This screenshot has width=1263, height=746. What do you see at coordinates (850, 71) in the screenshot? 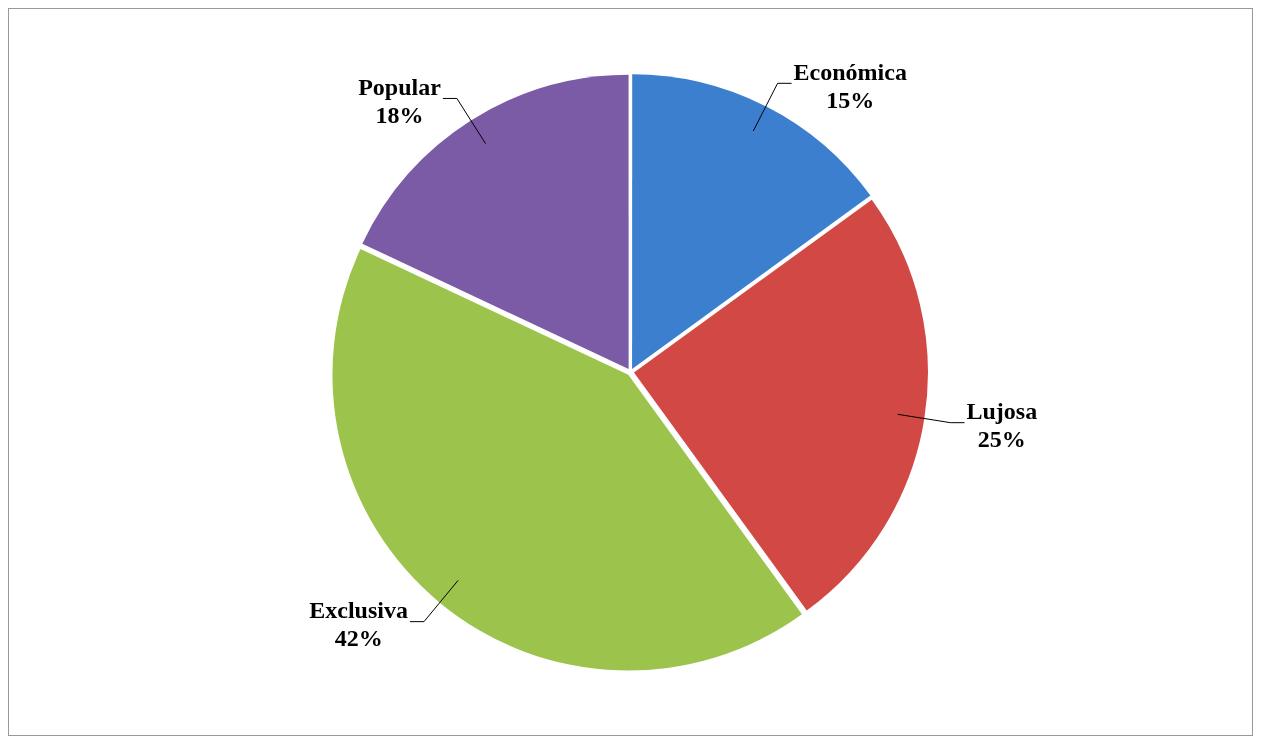
I see `slice-label: Económica` at bounding box center [850, 71].